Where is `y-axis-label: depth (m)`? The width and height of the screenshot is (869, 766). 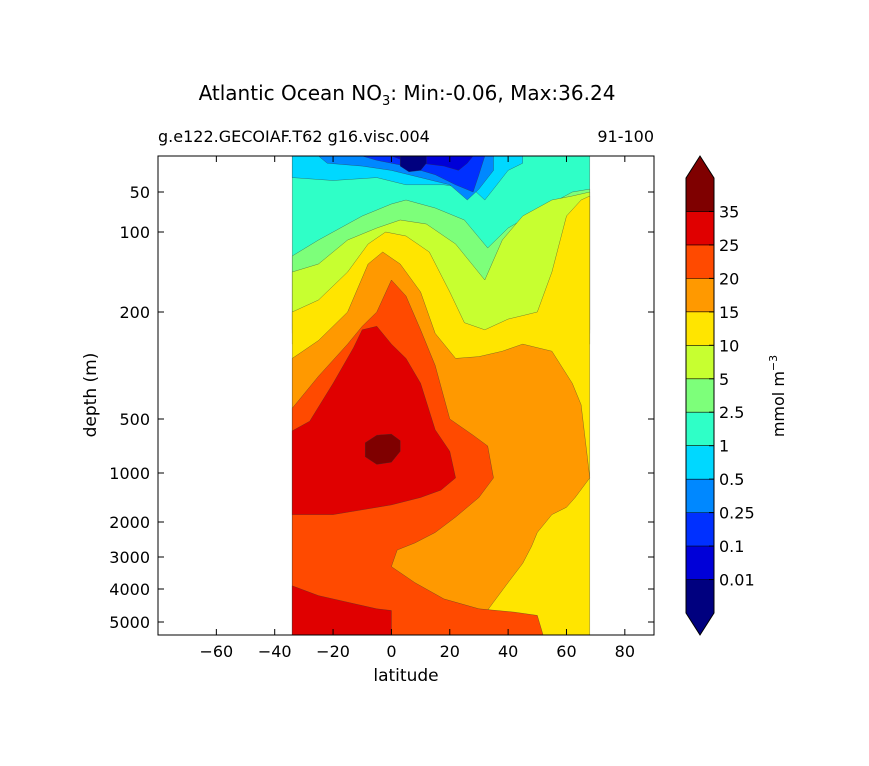 y-axis-label: depth (m) is located at coordinates (91, 395).